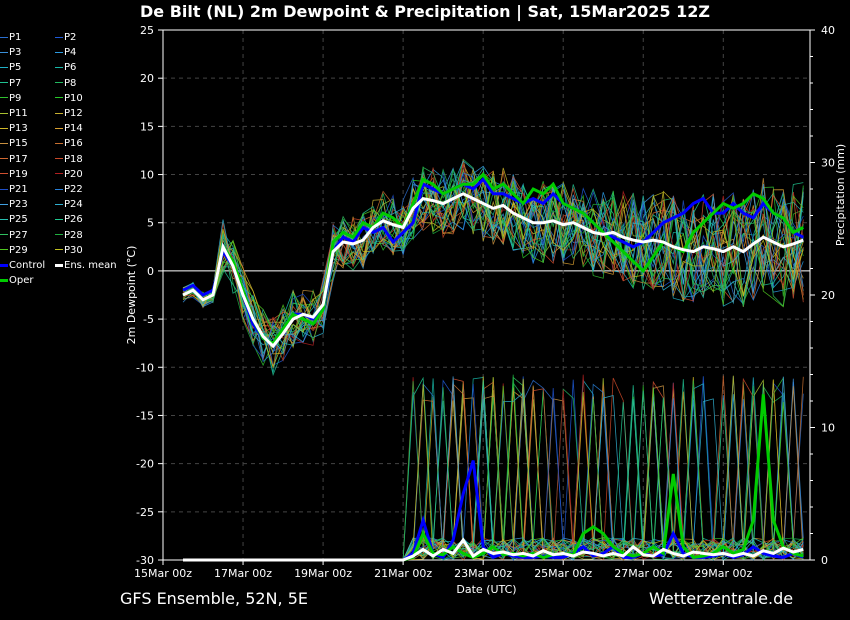  Describe the element at coordinates (145, 367) in the screenshot. I see `y-tick-label: -10` at that location.